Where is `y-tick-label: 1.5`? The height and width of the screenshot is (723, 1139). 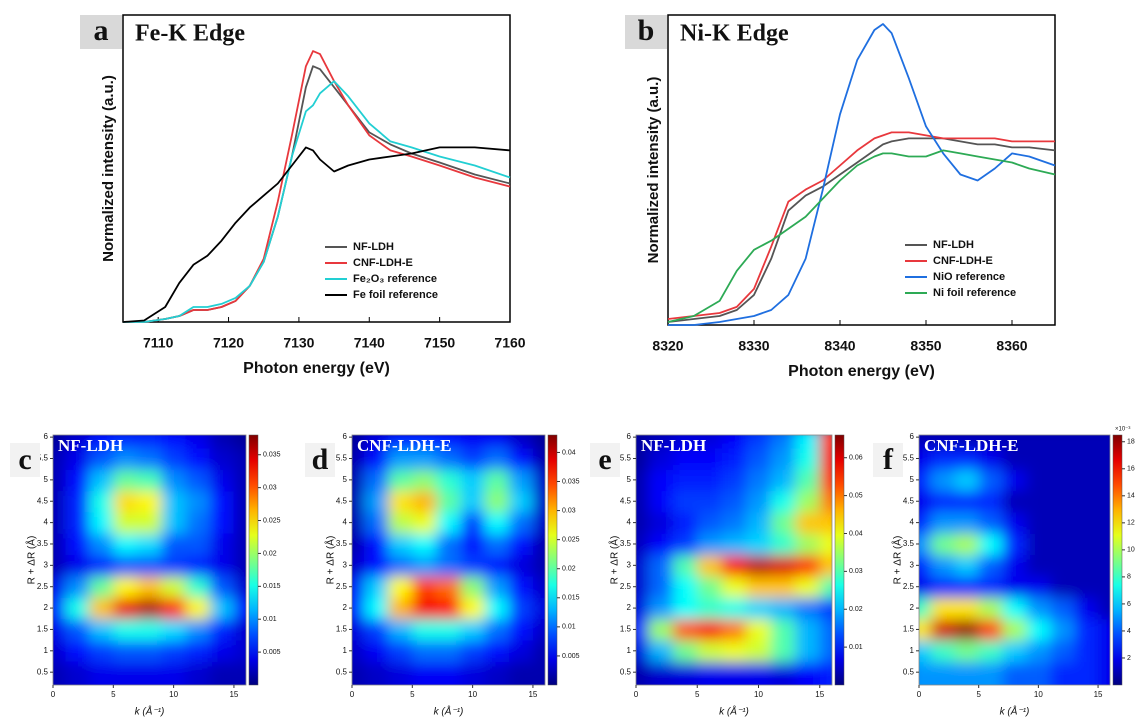 y-tick-label: 1.5 is located at coordinates (626, 629).